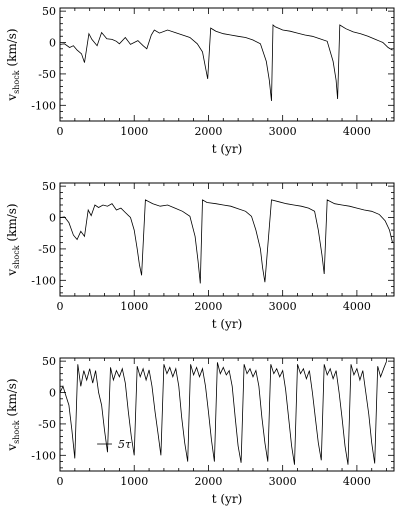  What do you see at coordinates (125, 444) in the screenshot?
I see `legend-label: 5τ` at bounding box center [125, 444].